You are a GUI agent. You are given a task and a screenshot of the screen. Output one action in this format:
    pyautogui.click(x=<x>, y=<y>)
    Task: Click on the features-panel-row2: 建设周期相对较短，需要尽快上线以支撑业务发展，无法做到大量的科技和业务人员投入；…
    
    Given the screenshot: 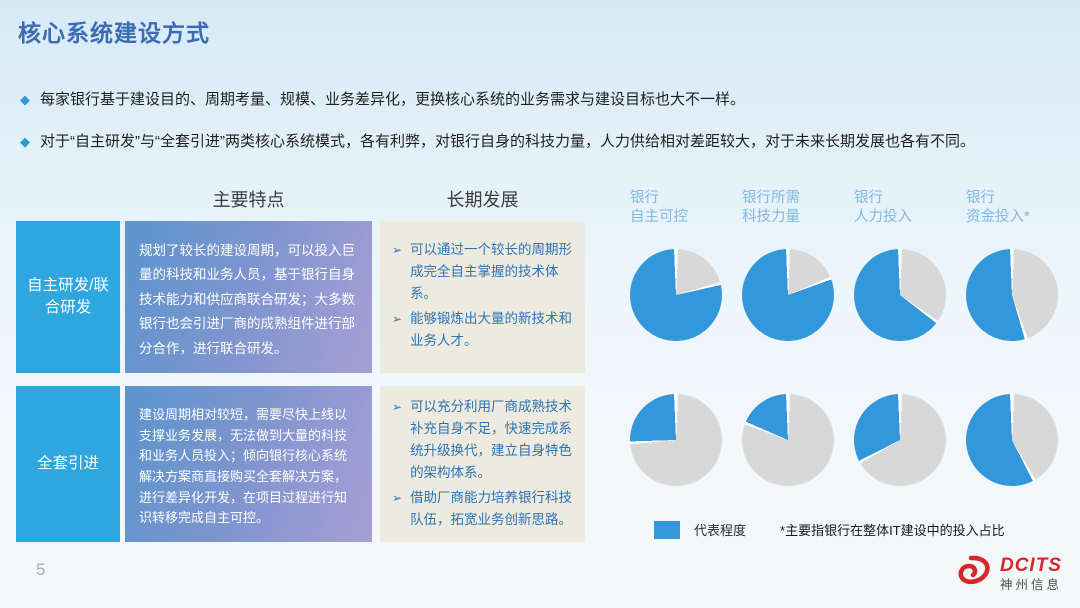 What is the action you would take?
    pyautogui.click(x=248, y=464)
    